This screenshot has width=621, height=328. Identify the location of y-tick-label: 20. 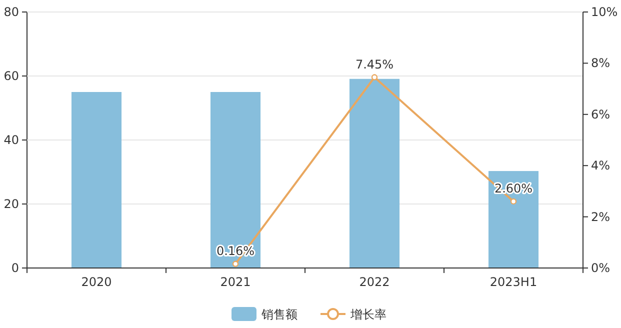
(11, 204).